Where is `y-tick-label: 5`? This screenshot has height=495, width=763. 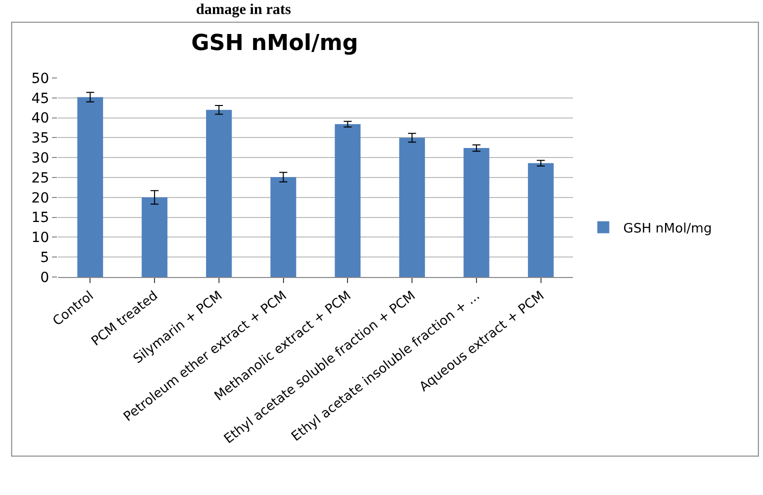 y-tick-label: 5 is located at coordinates (45, 258).